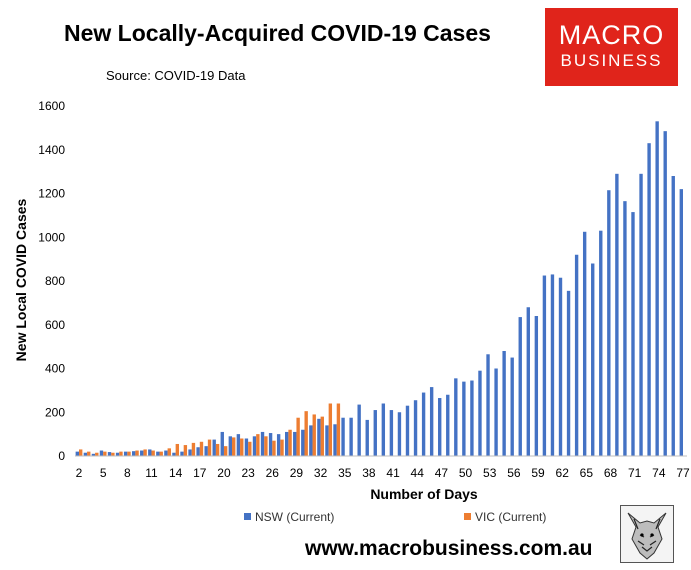  What do you see at coordinates (176, 75) in the screenshot?
I see `chart-source: Source: COVID-19 Data` at bounding box center [176, 75].